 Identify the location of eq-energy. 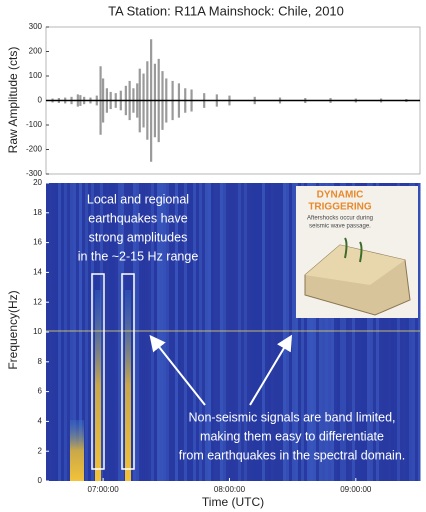
(77, 450).